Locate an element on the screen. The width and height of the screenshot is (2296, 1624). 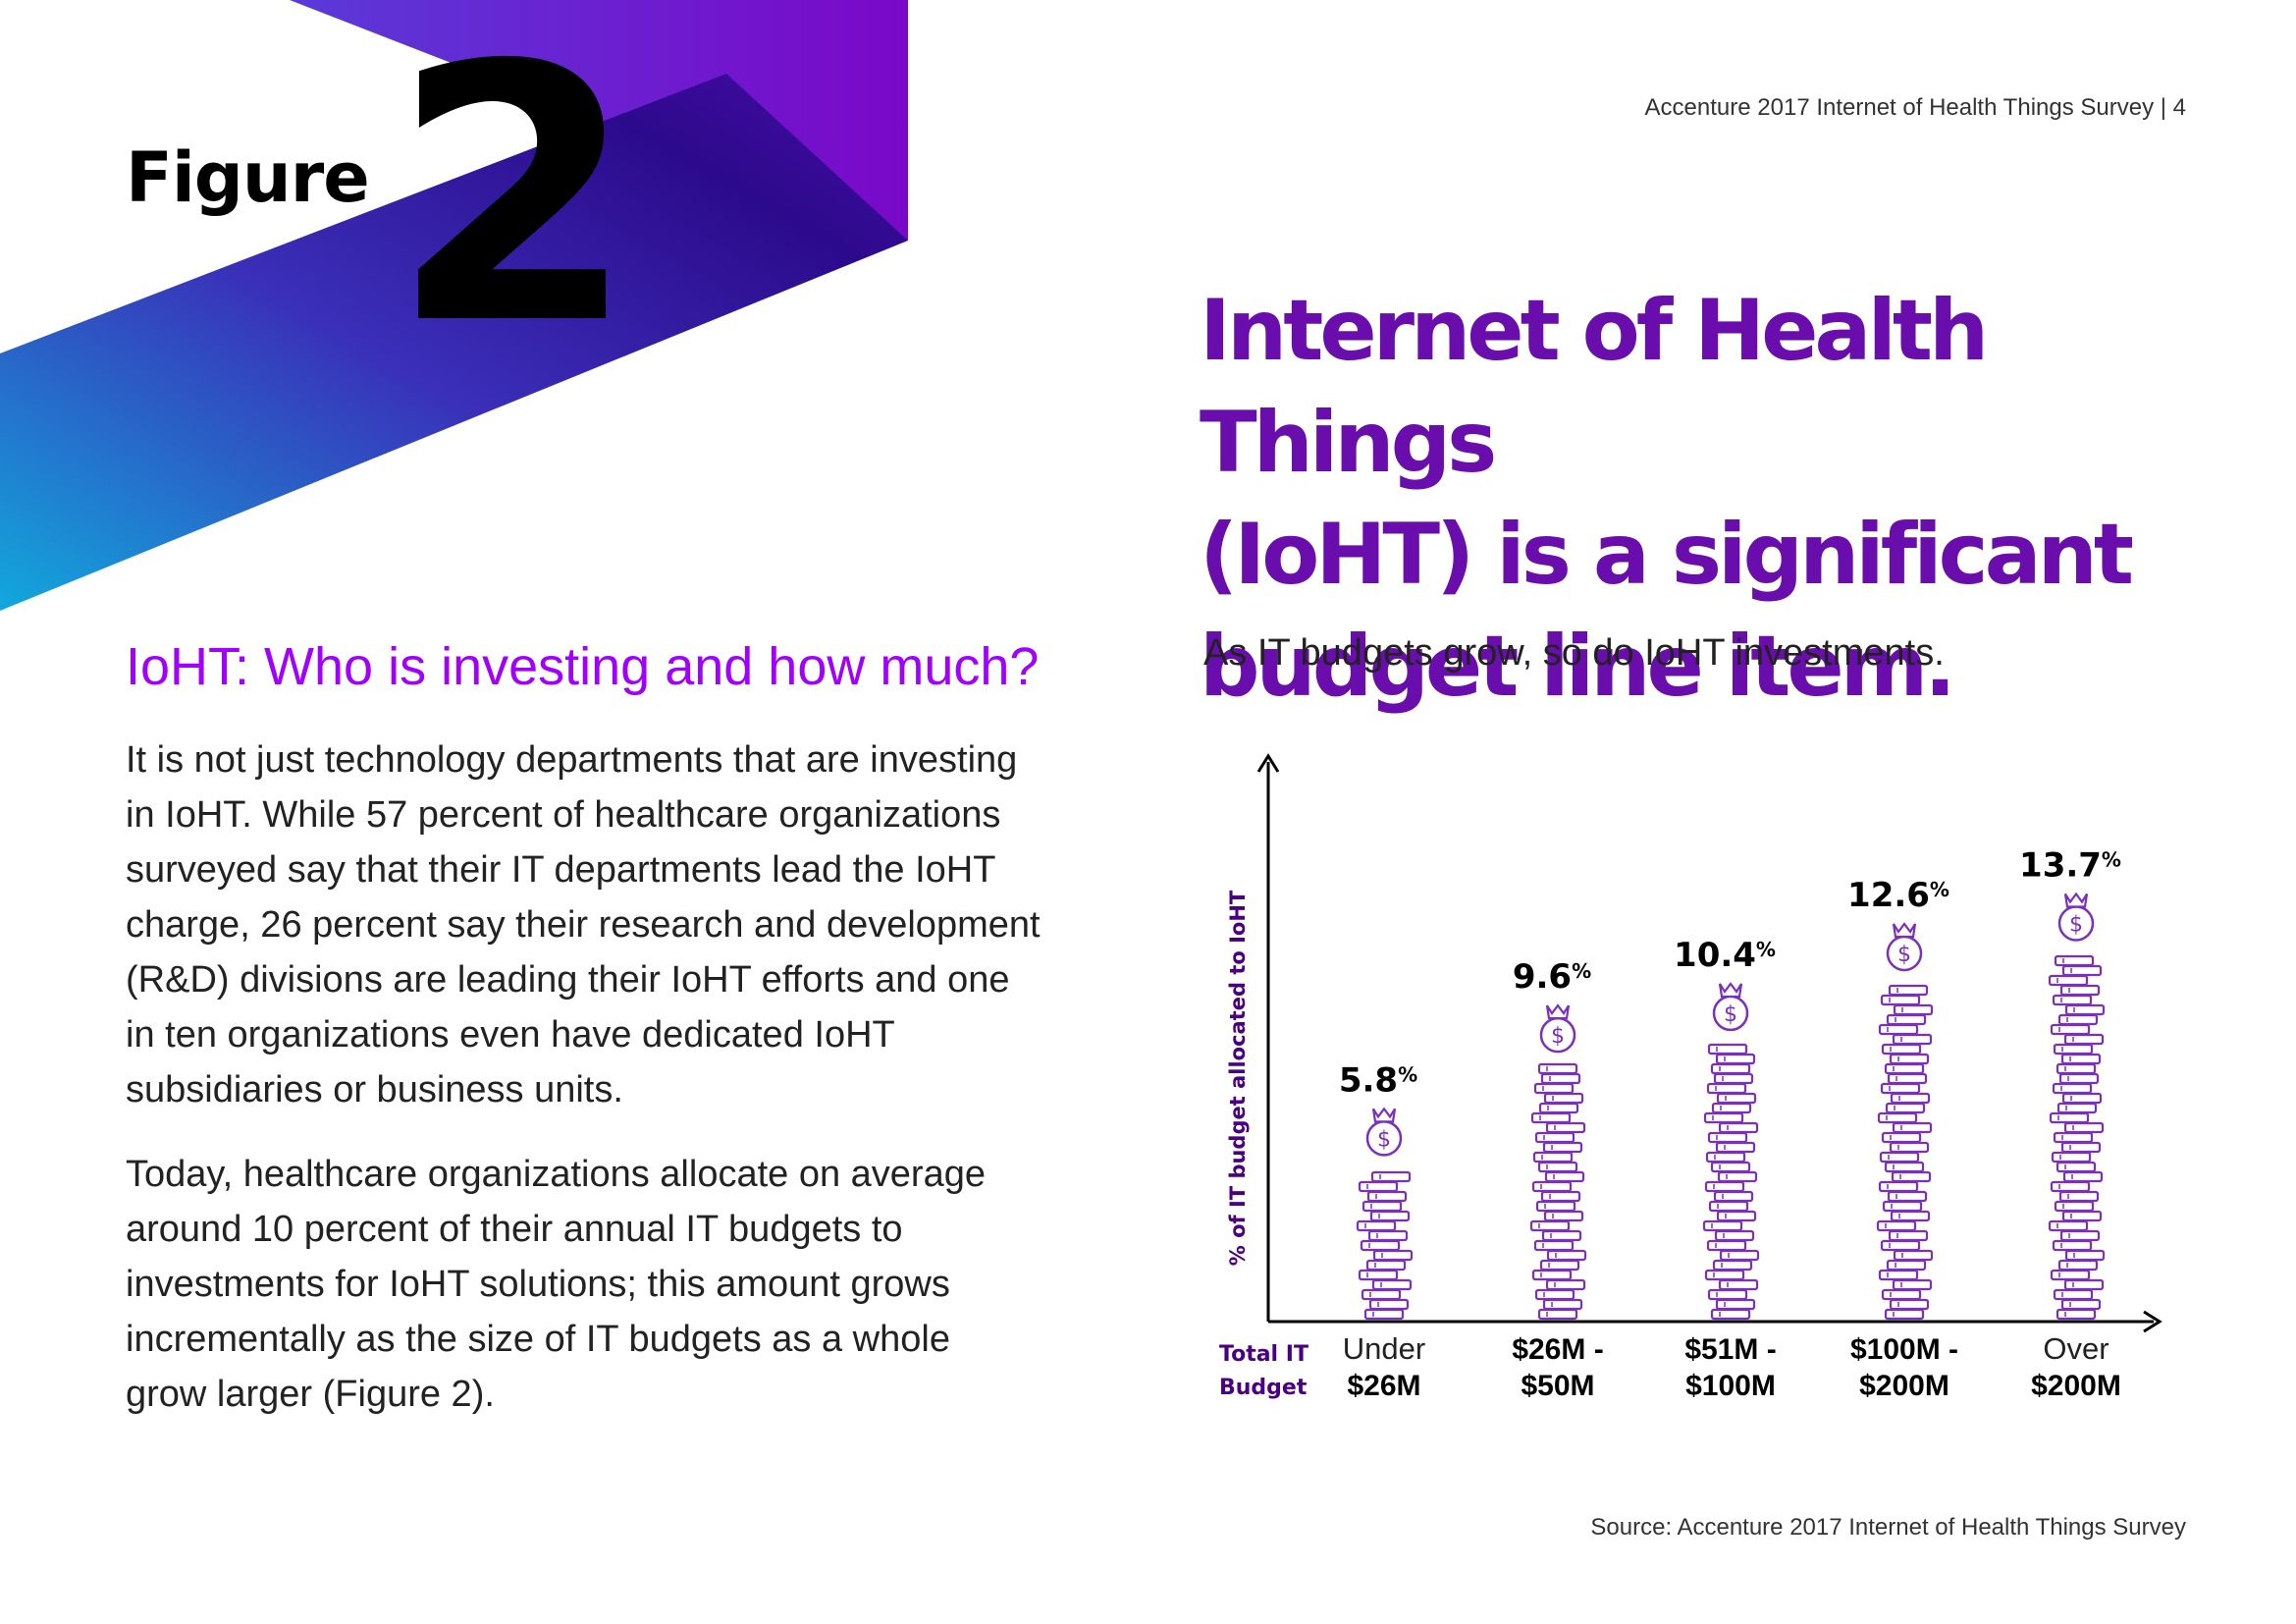
title-line: (IoHT) is a significant is located at coordinates (1667, 555).